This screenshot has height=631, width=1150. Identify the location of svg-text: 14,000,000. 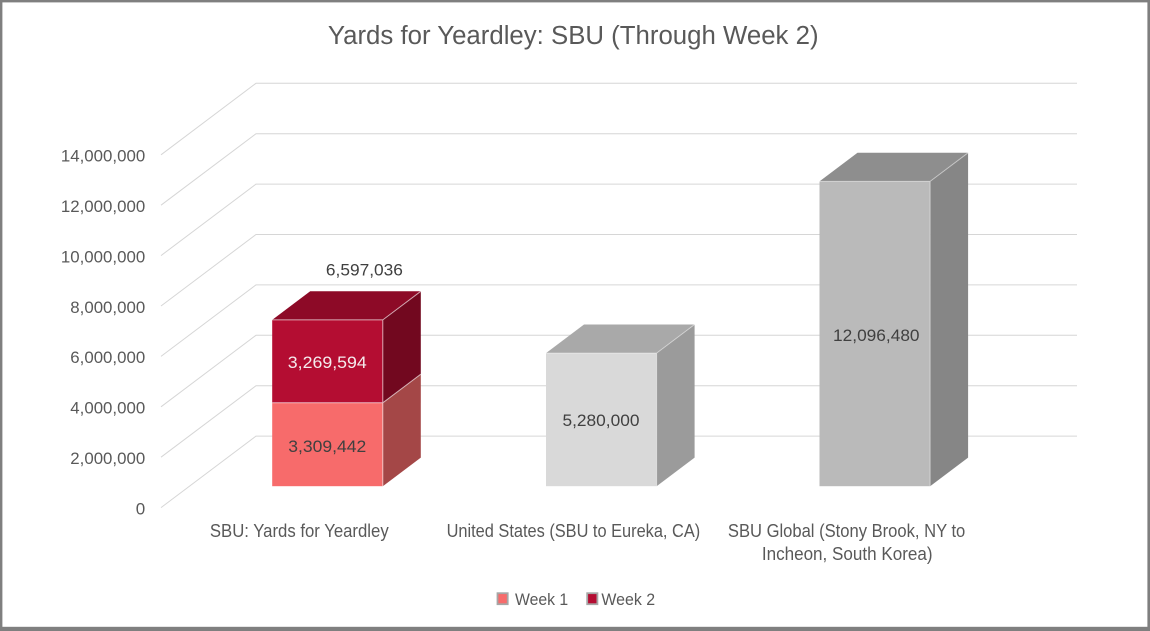
(103, 156).